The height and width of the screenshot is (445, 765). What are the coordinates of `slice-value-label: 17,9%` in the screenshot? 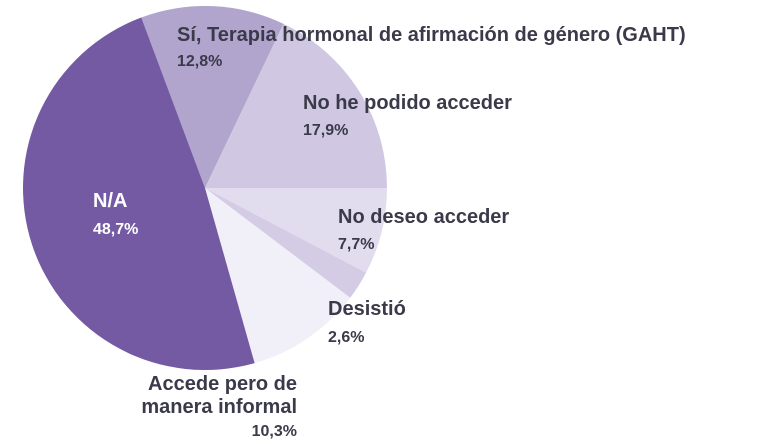 It's located at (326, 130).